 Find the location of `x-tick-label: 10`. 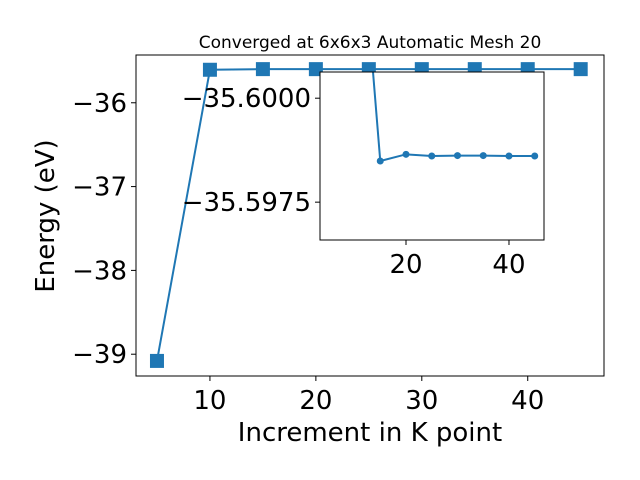

x-tick-label: 10 is located at coordinates (209, 401).